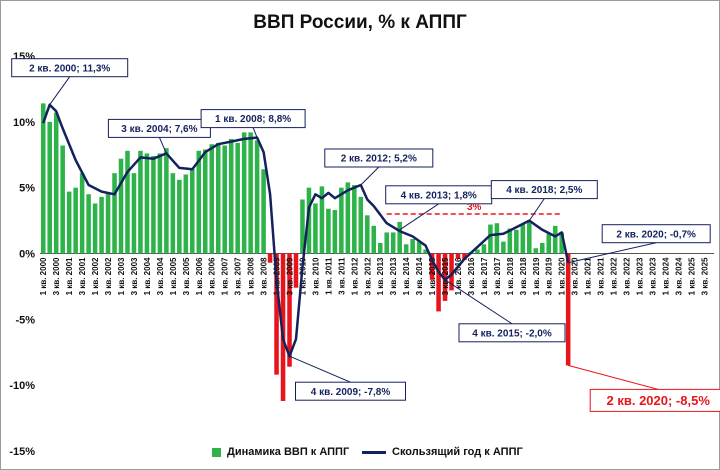 This screenshot has height=470, width=720. I want to click on x-tick-label: 1 кв. 2013, so click(380, 276).